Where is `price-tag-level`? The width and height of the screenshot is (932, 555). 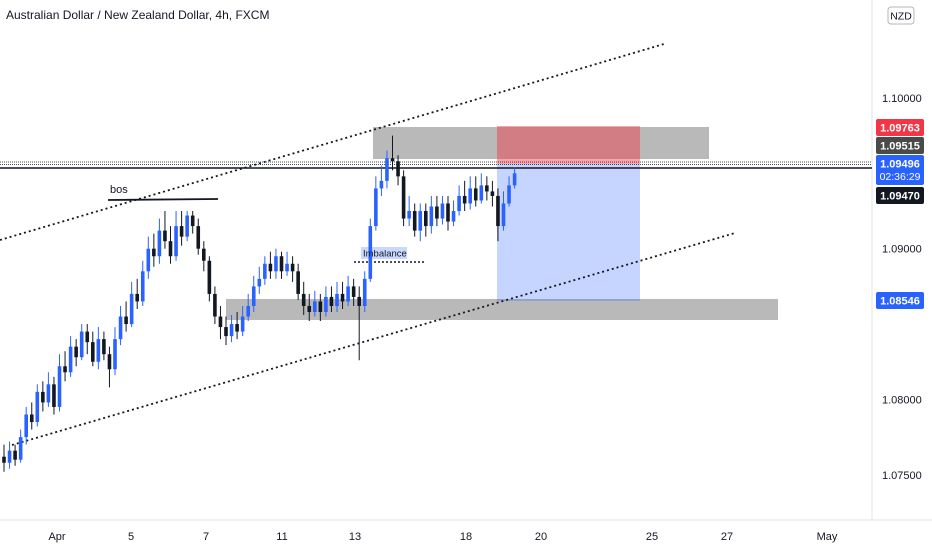
price-tag-level is located at coordinates (900, 145).